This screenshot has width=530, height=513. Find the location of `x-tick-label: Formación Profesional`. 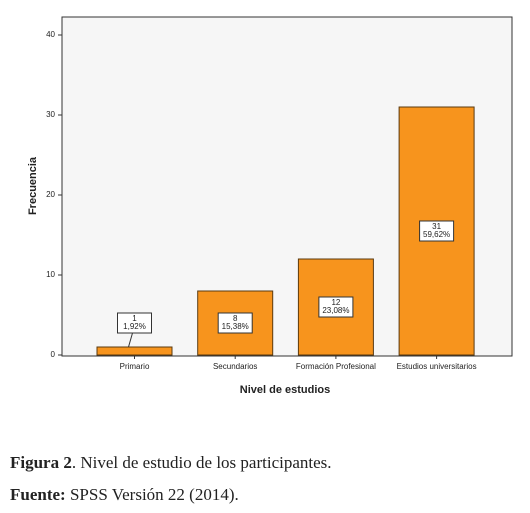

x-tick-label: Formación Profesional is located at coordinates (336, 366).